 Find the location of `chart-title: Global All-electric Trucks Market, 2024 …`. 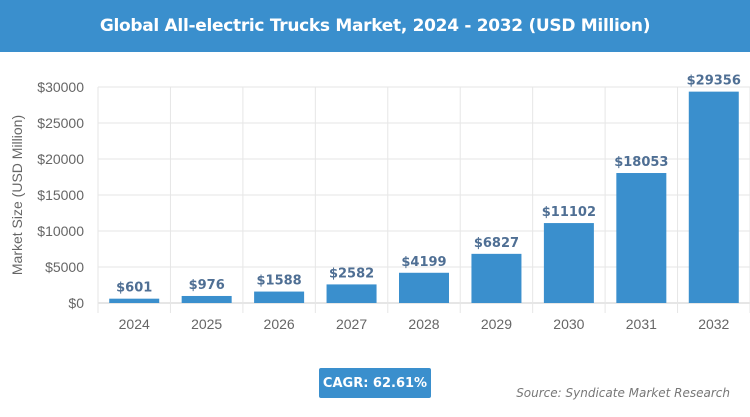

chart-title: Global All-electric Trucks Market, 2024 … is located at coordinates (375, 26).